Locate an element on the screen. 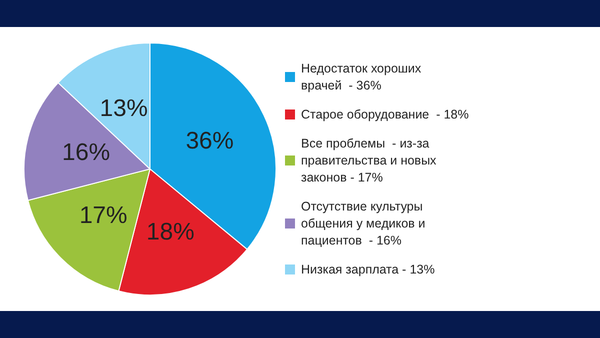  data-label: 13% is located at coordinates (124, 108).